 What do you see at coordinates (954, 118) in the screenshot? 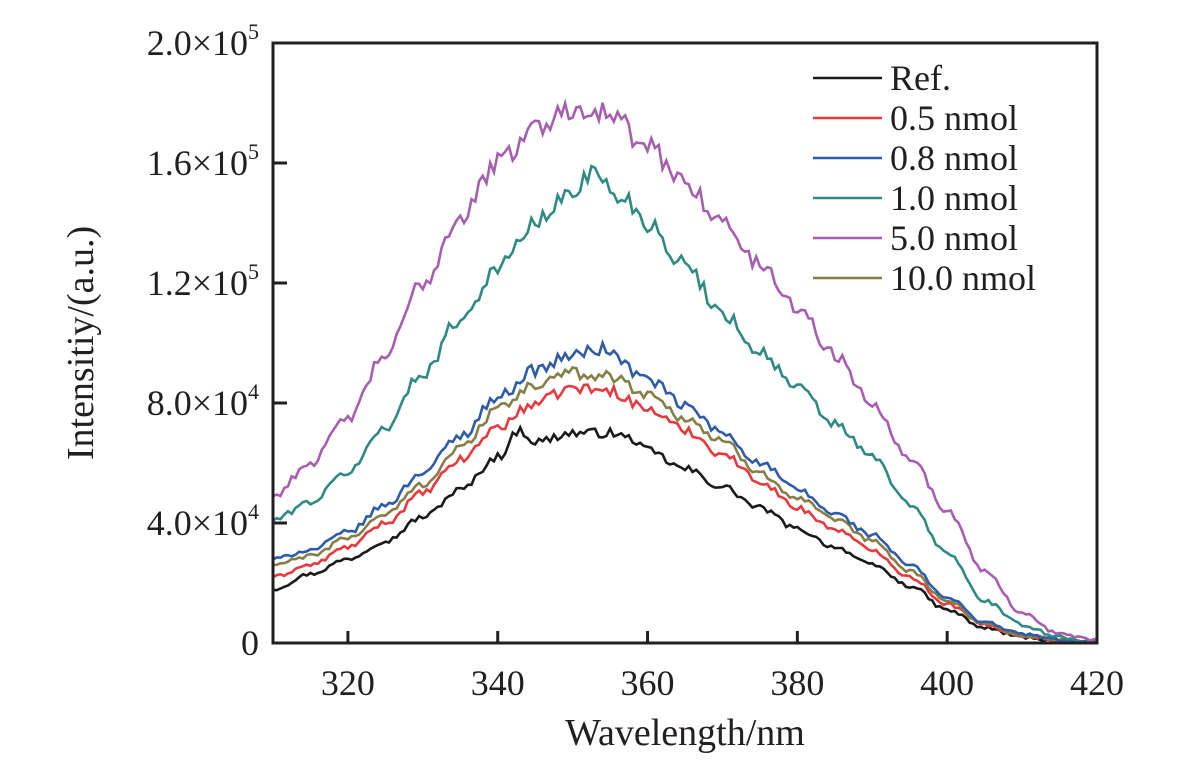
I see `legend-label: 0.5 nmol` at bounding box center [954, 118].